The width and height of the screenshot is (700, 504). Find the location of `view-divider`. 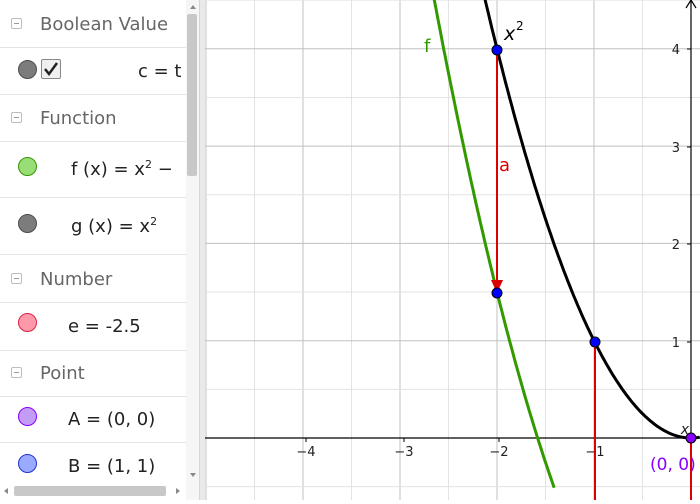

view-divider is located at coordinates (202, 250).